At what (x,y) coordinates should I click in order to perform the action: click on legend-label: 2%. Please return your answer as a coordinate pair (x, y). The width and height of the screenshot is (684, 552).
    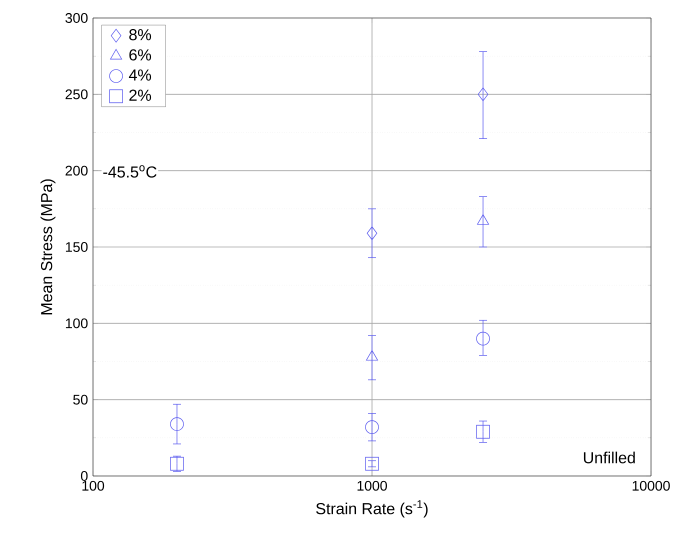
    Looking at the image, I should click on (140, 95).